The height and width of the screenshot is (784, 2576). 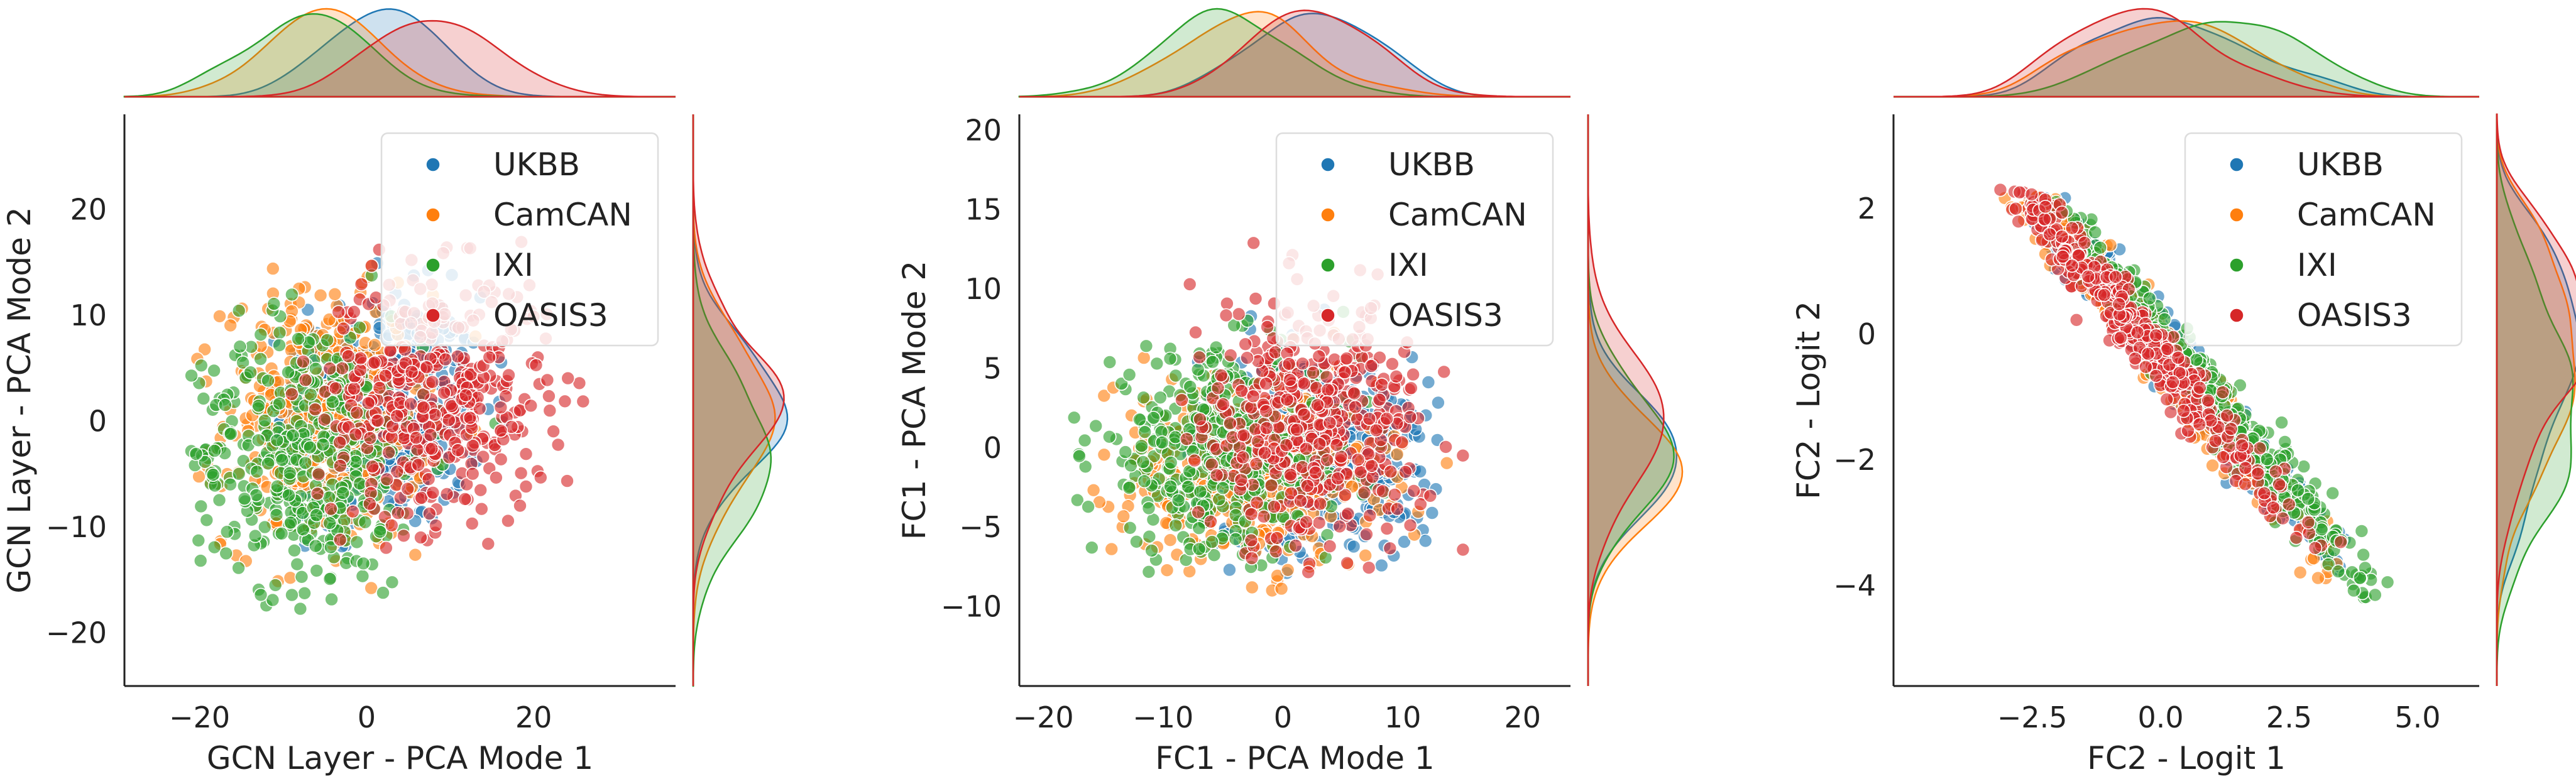 What do you see at coordinates (19, 400) in the screenshot?
I see `y-axis-label: GCN Layer - PCA Mode 2` at bounding box center [19, 400].